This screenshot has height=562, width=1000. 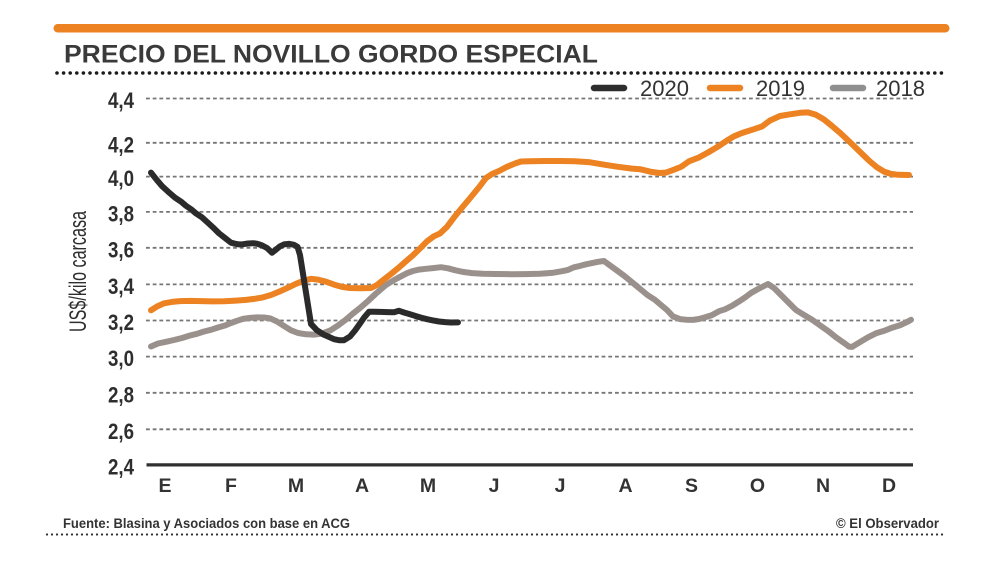 What do you see at coordinates (664, 88) in the screenshot?
I see `svg-text: 2020` at bounding box center [664, 88].